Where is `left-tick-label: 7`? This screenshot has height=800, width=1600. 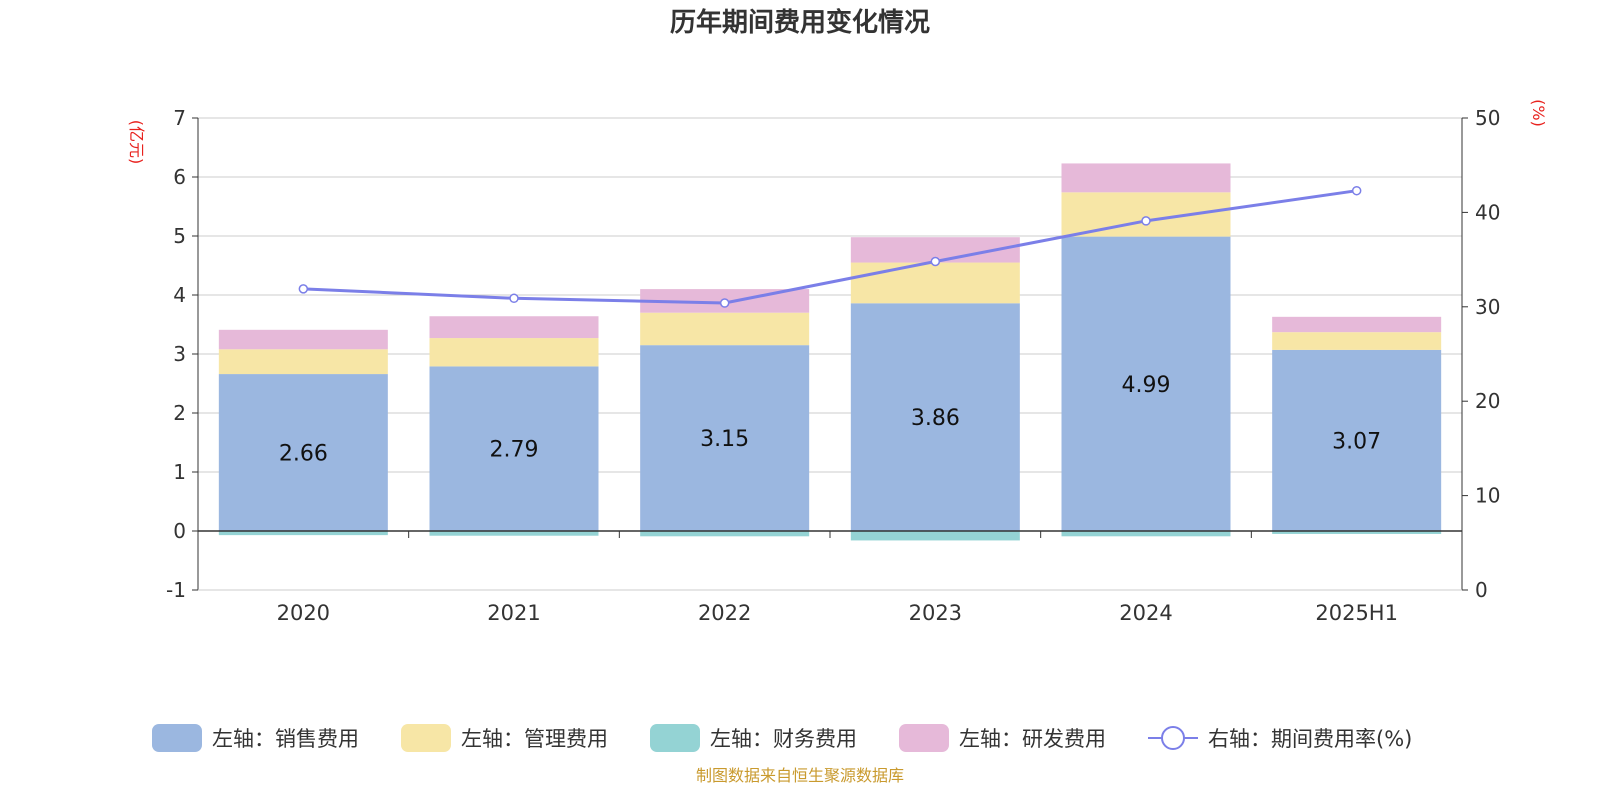 left-tick-label: 7 is located at coordinates (179, 118).